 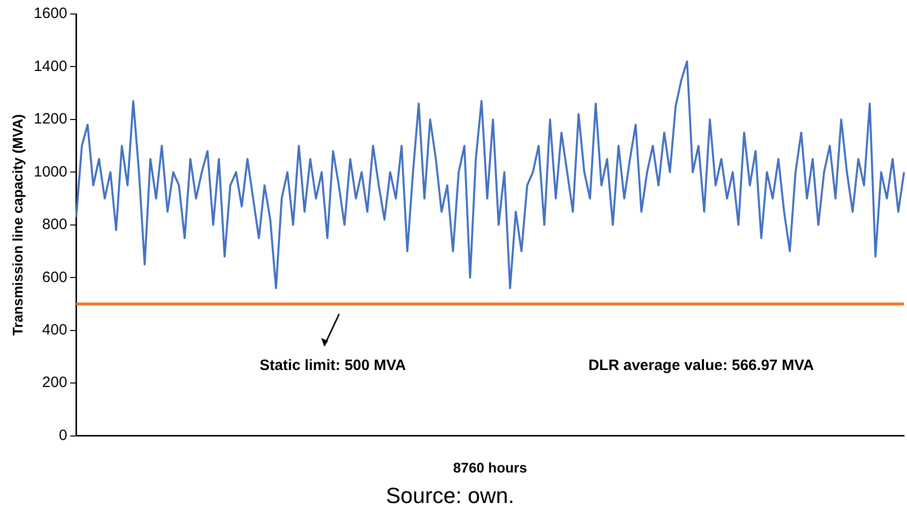 What do you see at coordinates (51, 119) in the screenshot?
I see `y-tick-label: 1200` at bounding box center [51, 119].